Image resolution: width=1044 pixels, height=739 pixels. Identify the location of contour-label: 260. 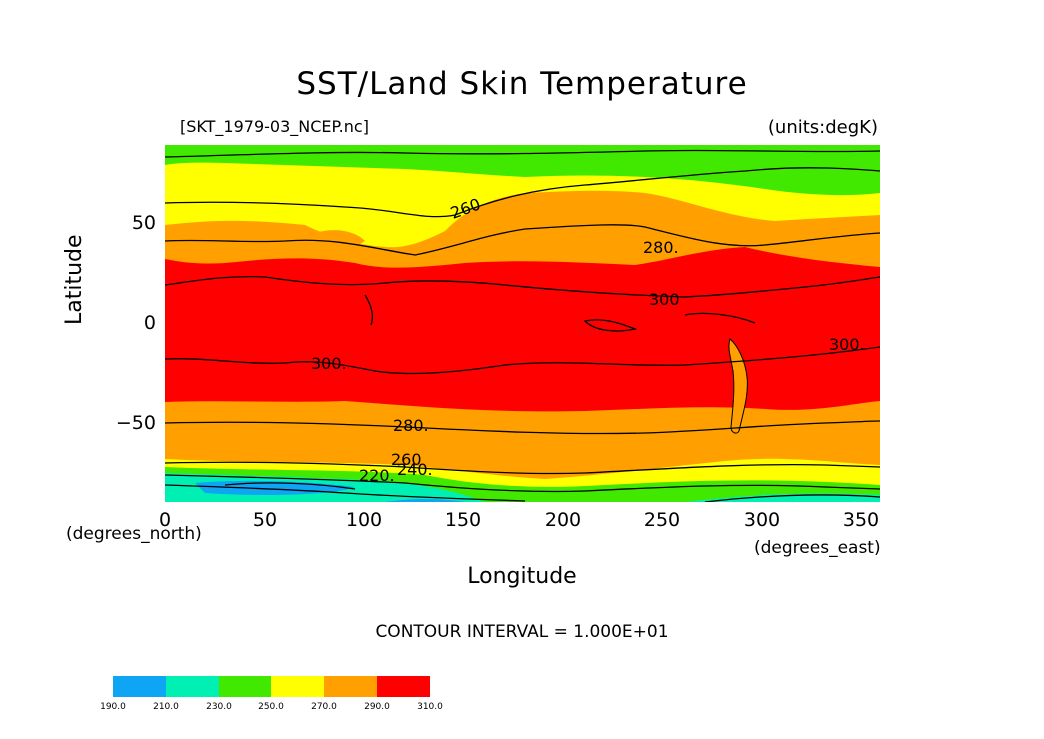
(406, 459).